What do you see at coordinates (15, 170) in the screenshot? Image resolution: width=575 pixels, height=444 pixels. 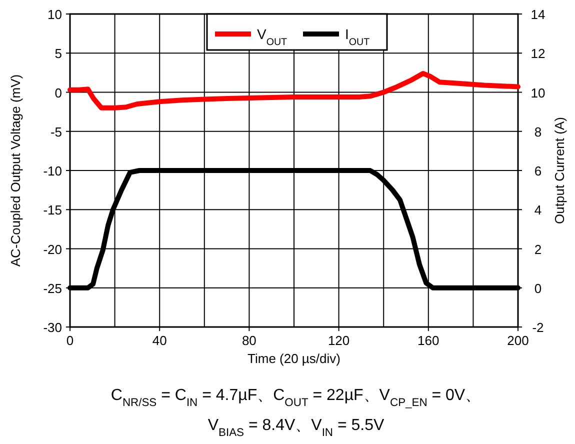 I see `y-axis-title: AC-Coupled Output Voltage (mV)` at bounding box center [15, 170].